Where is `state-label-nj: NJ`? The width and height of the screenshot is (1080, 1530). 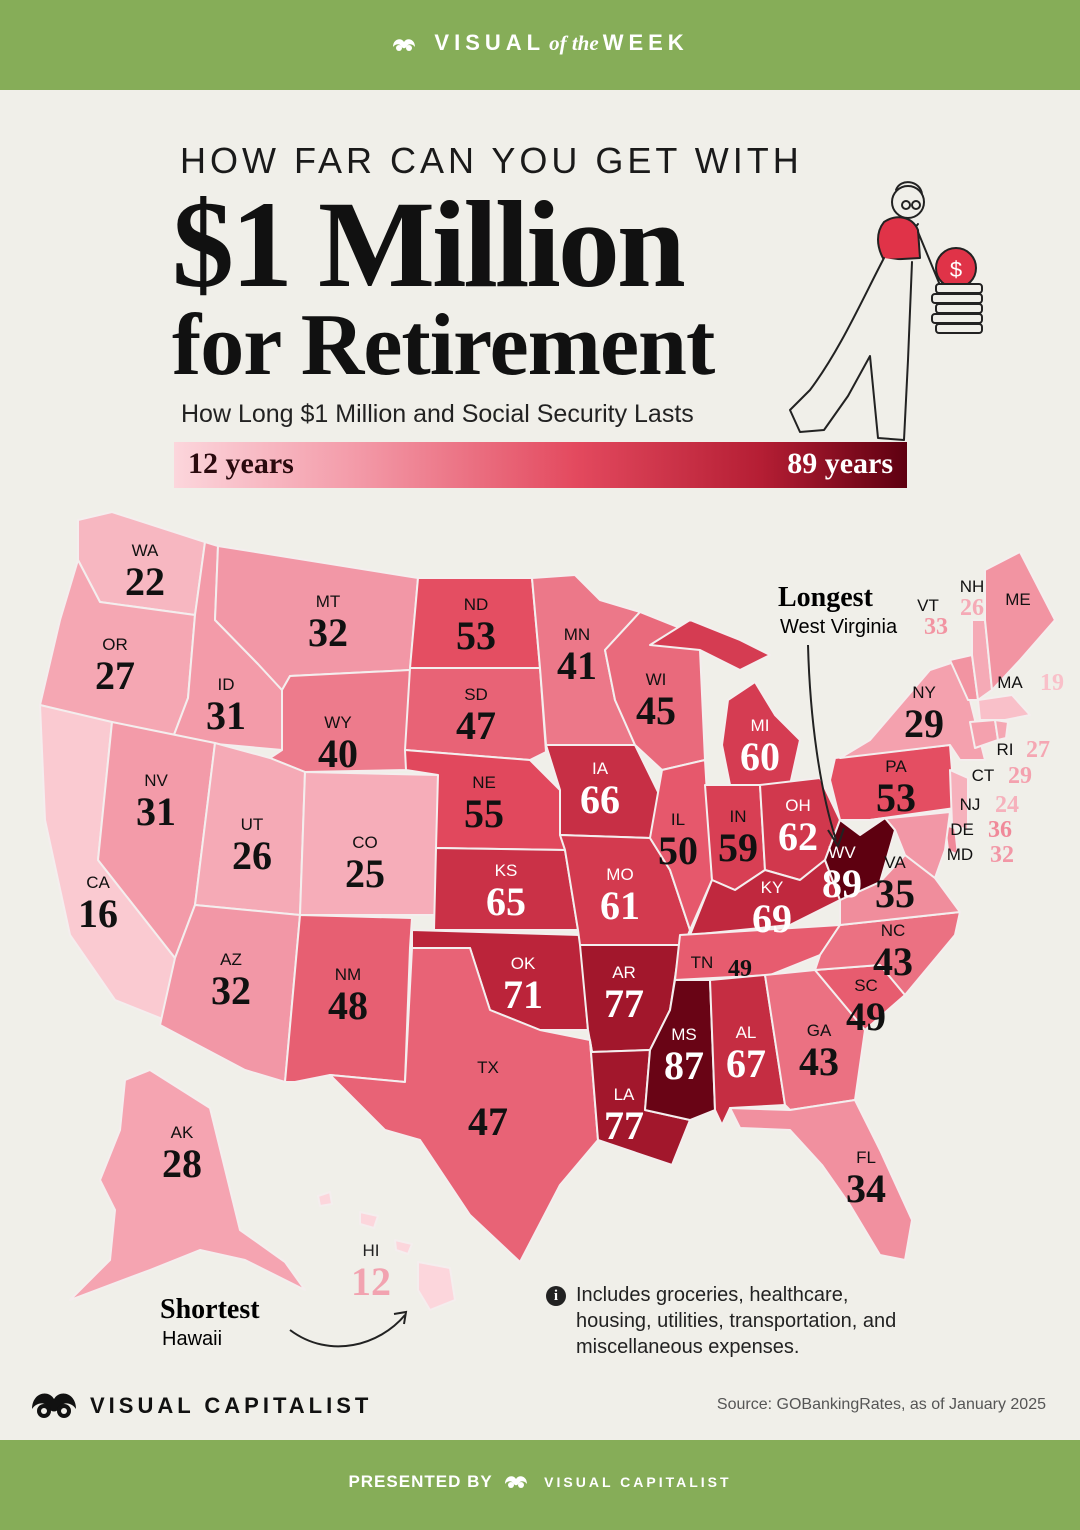 state-label-nj: NJ is located at coordinates (970, 804).